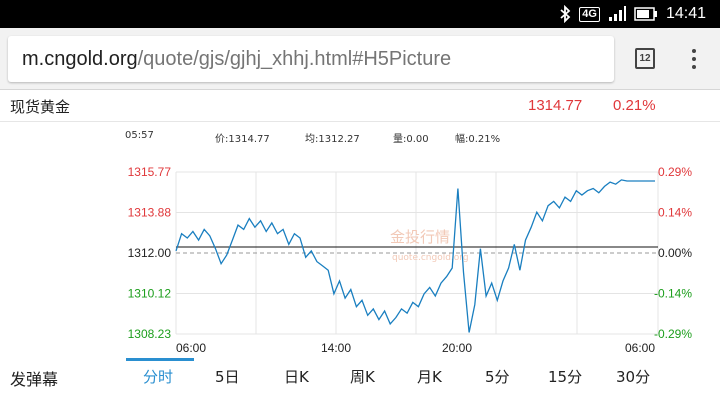 Image resolution: width=720 pixels, height=405 pixels. Describe the element at coordinates (411, 139) in the screenshot. I see `info-volume: 量:0.00` at that location.